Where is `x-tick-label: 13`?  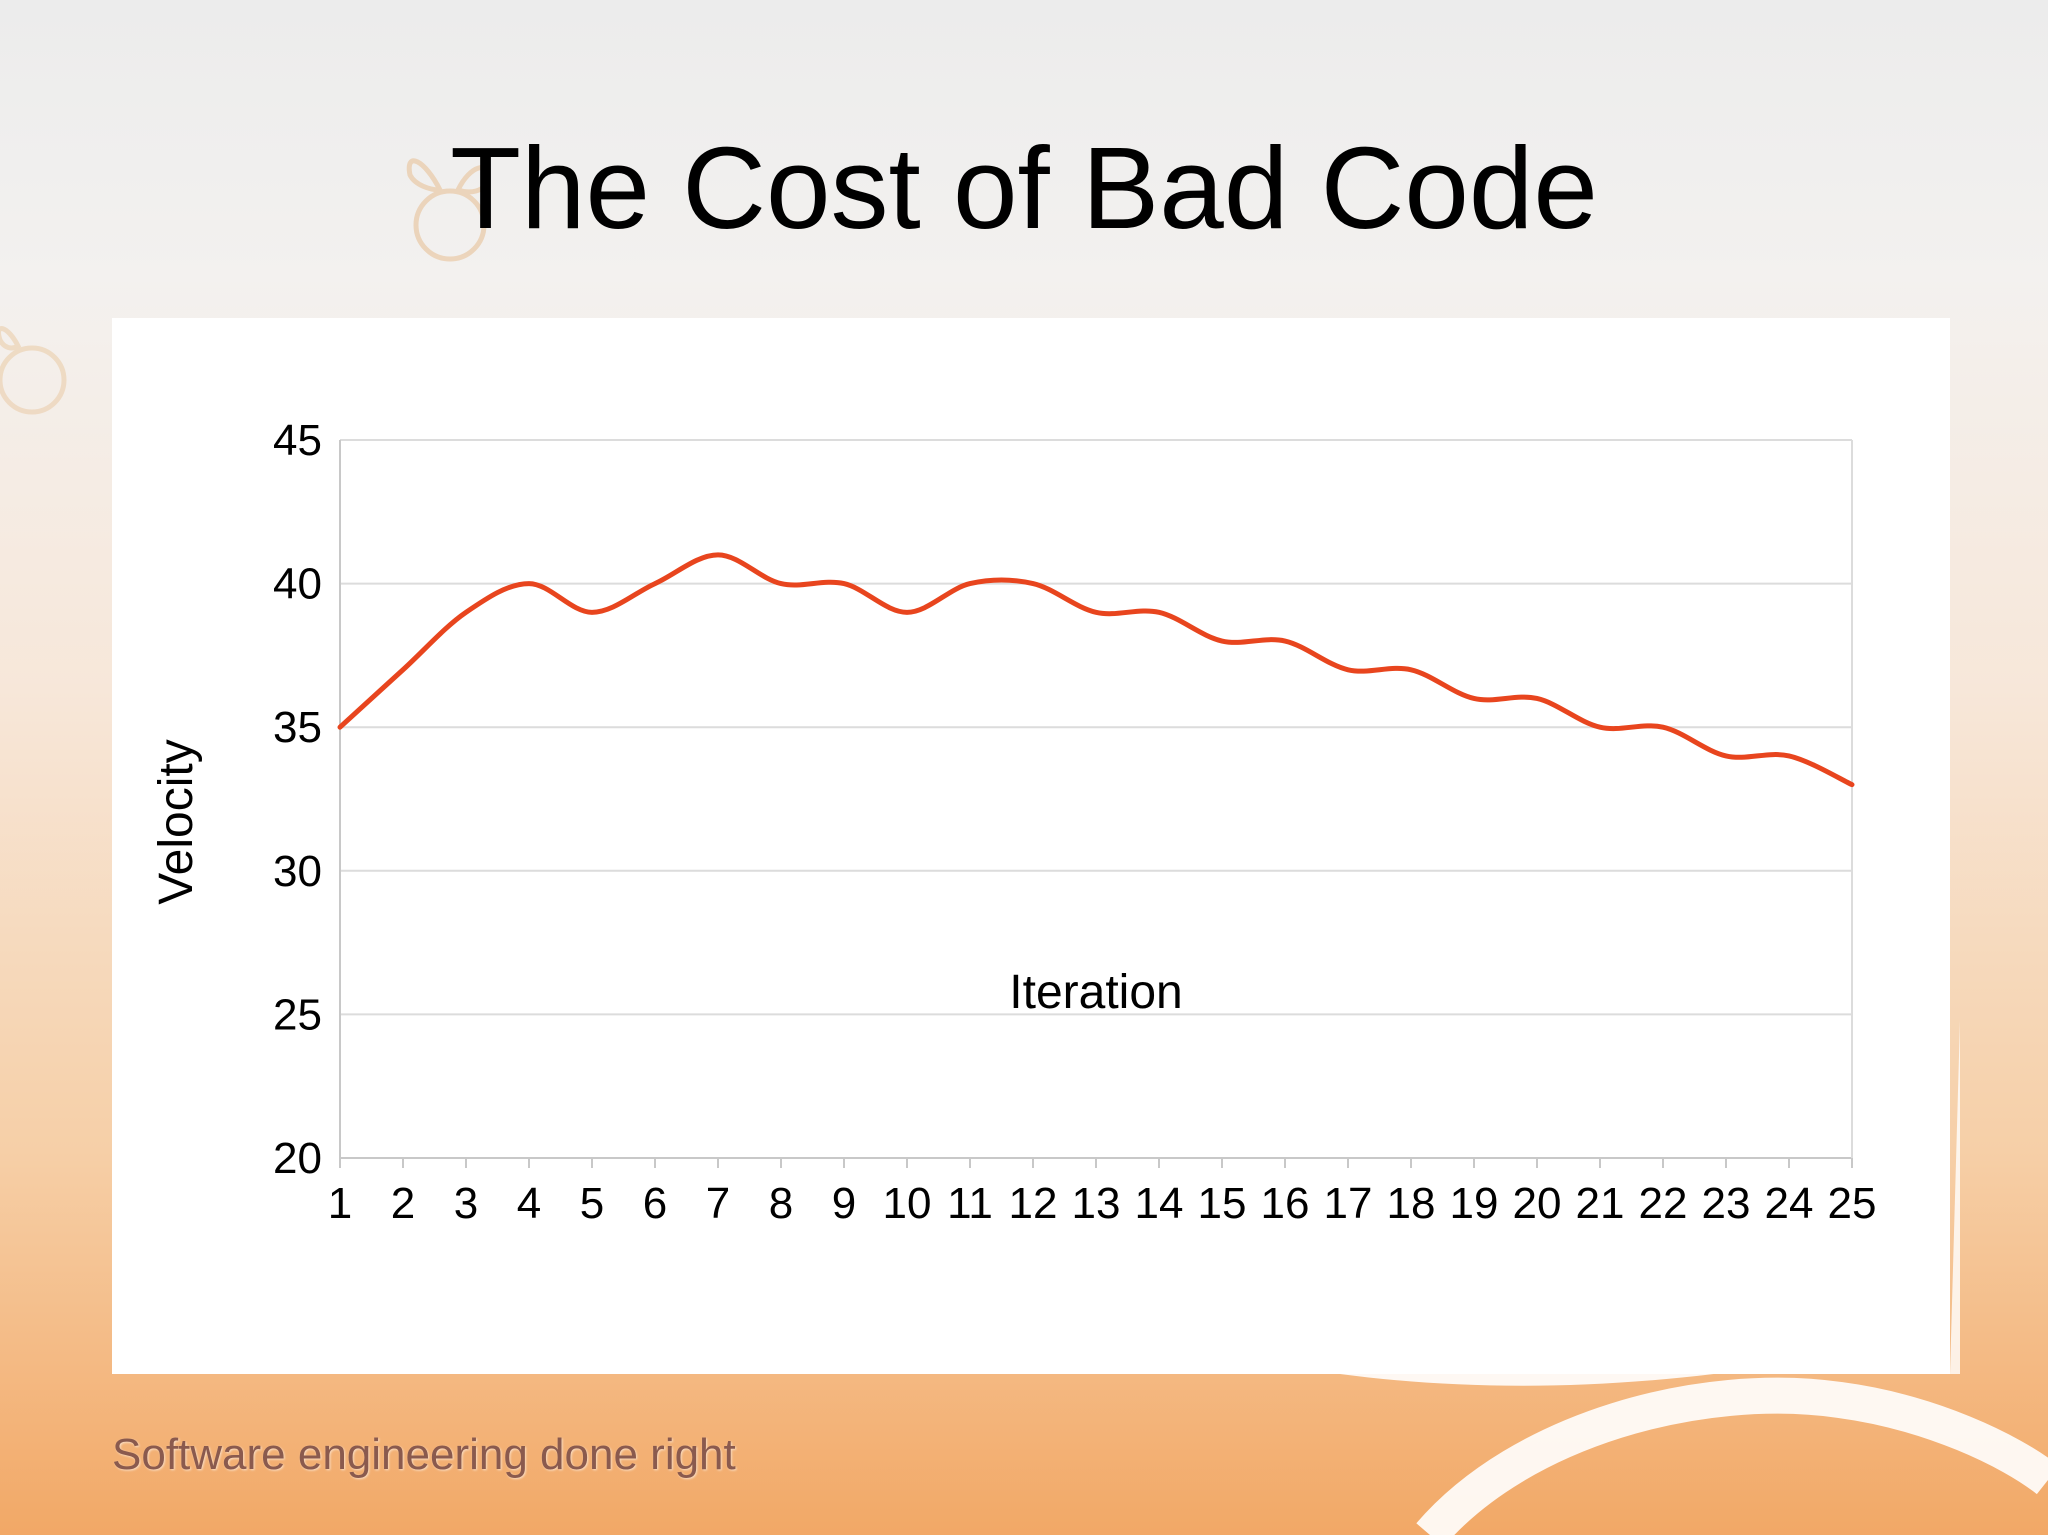
x-tick-label: 13 is located at coordinates (1096, 1203).